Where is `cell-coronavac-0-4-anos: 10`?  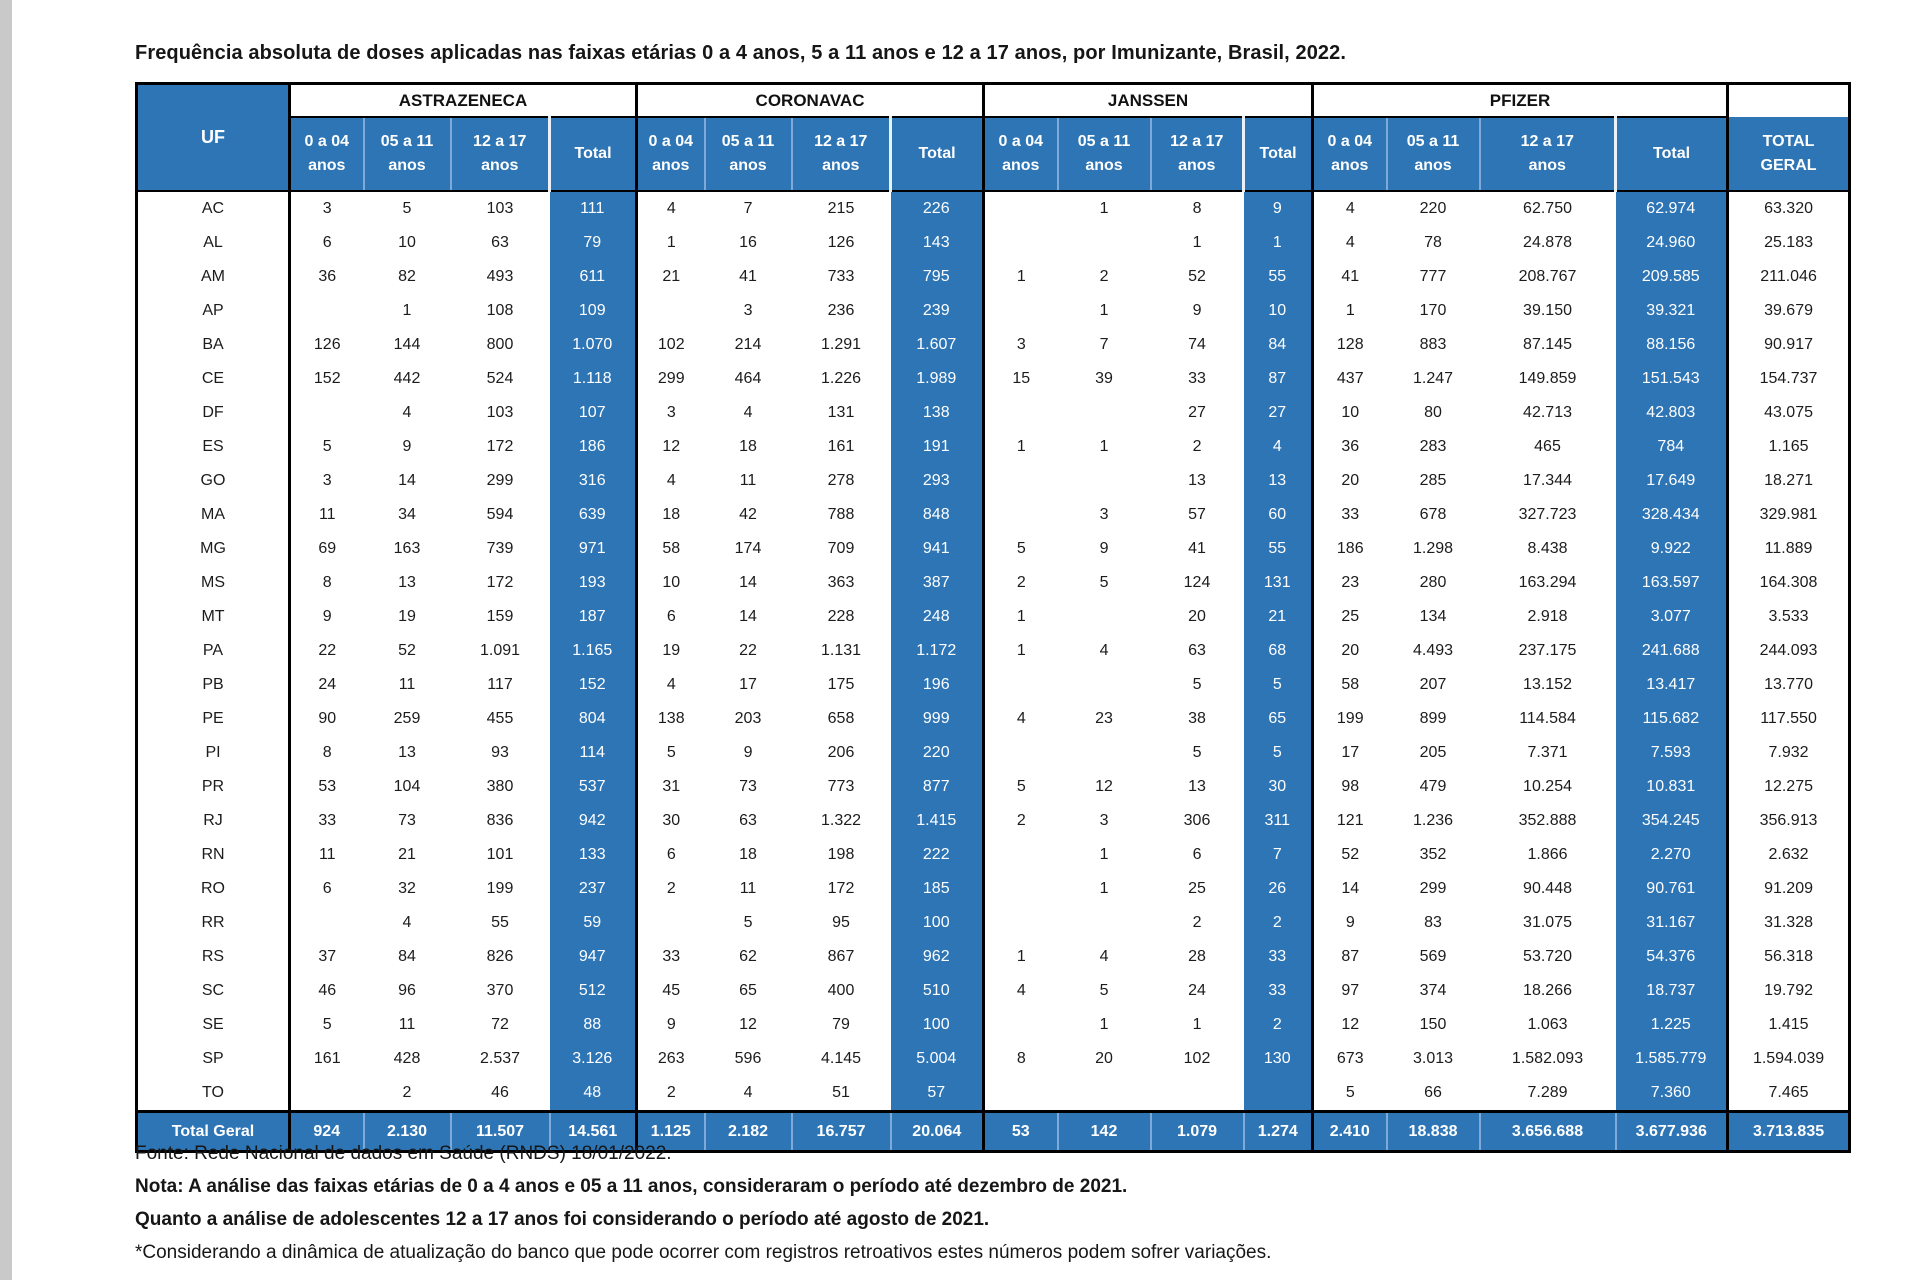 cell-coronavac-0-4-anos: 10 is located at coordinates (670, 583).